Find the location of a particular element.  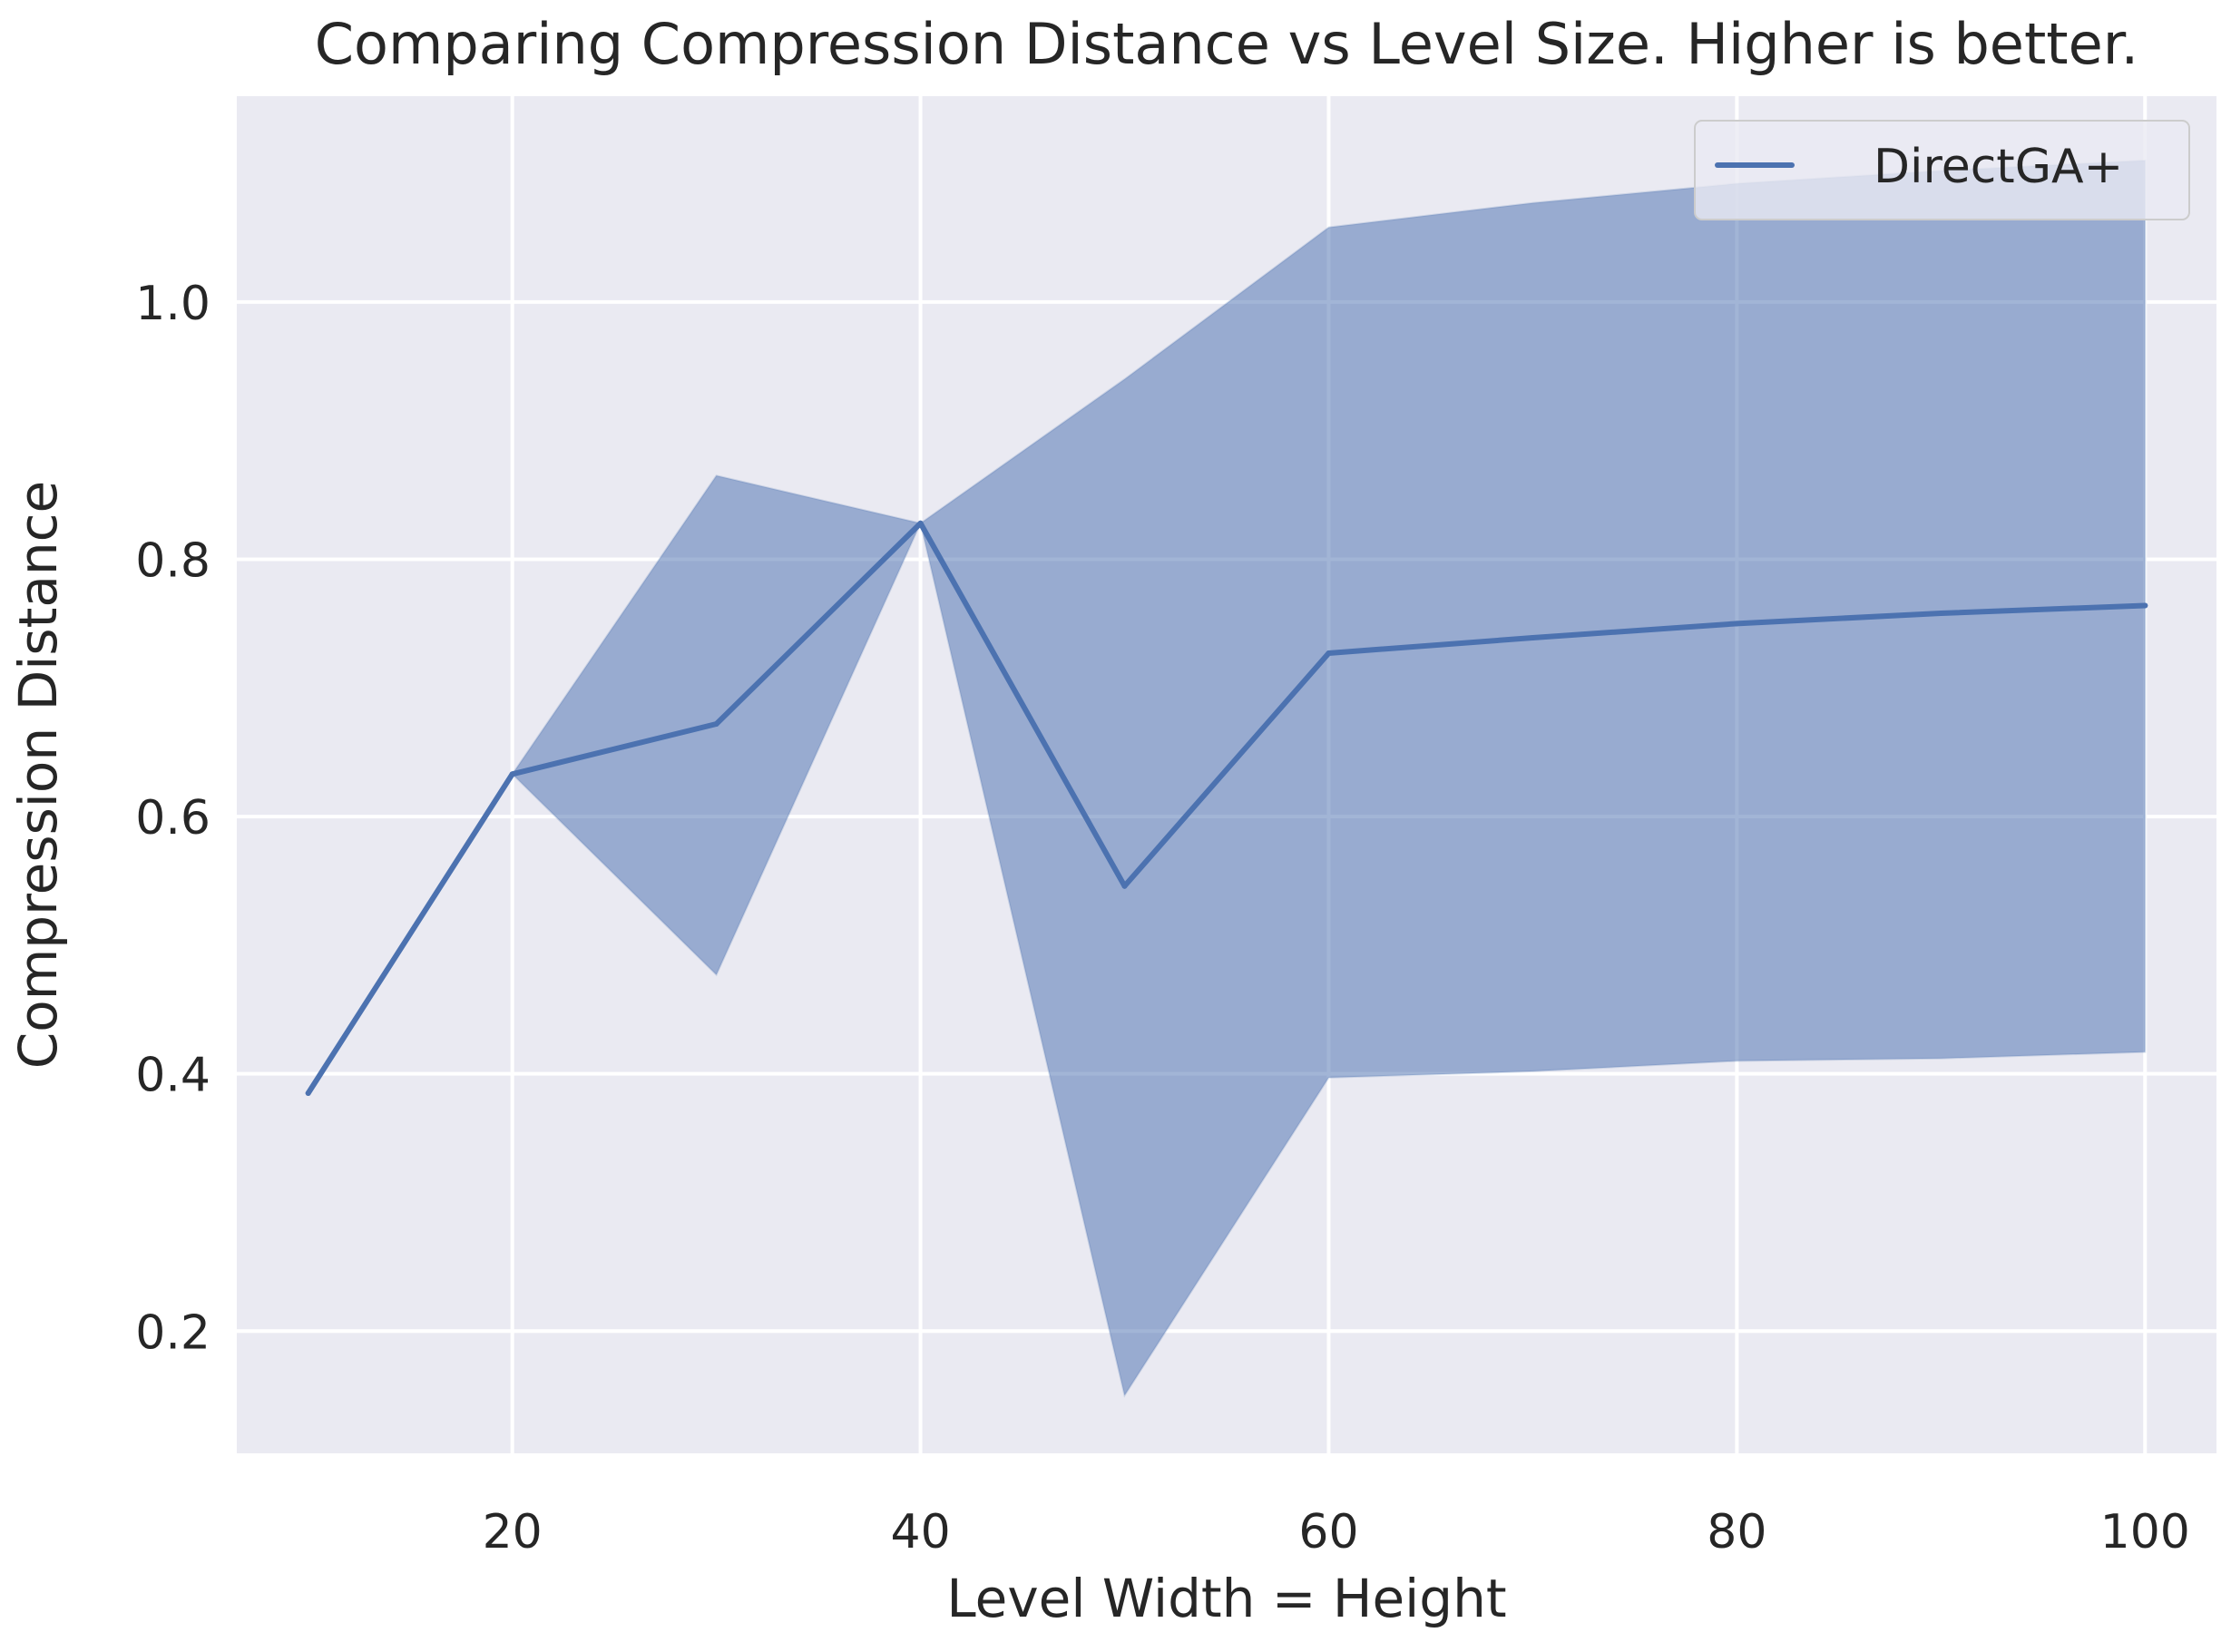

legend-label-directga-plus: DirectGA+ is located at coordinates (1998, 167).